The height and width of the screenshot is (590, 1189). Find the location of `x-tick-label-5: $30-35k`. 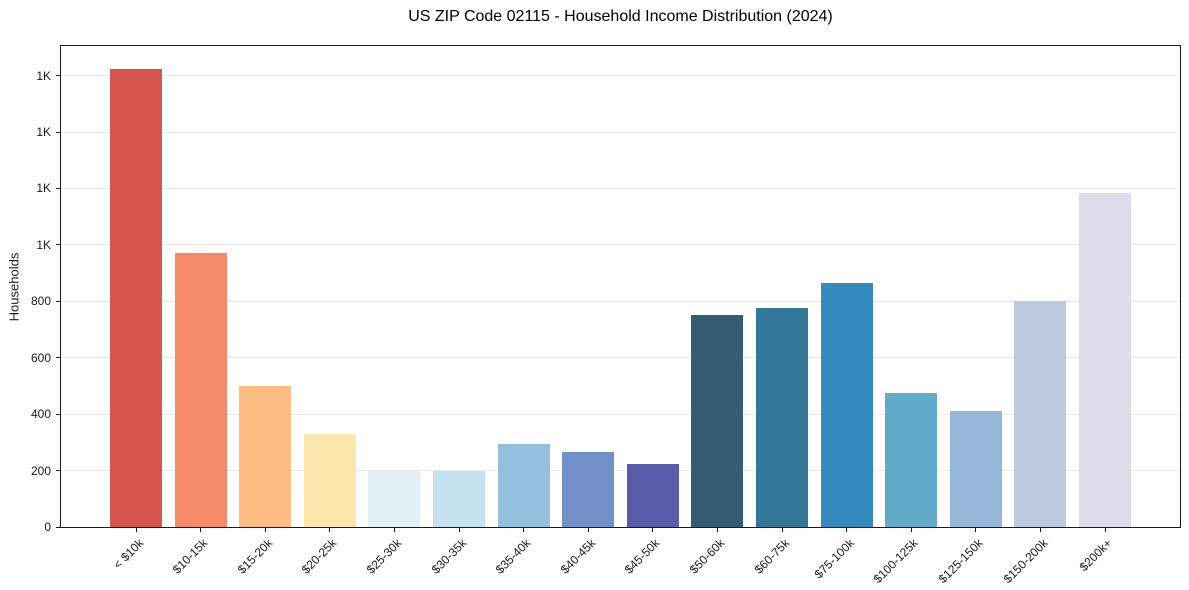

x-tick-label-5: $30-35k is located at coordinates (448, 556).